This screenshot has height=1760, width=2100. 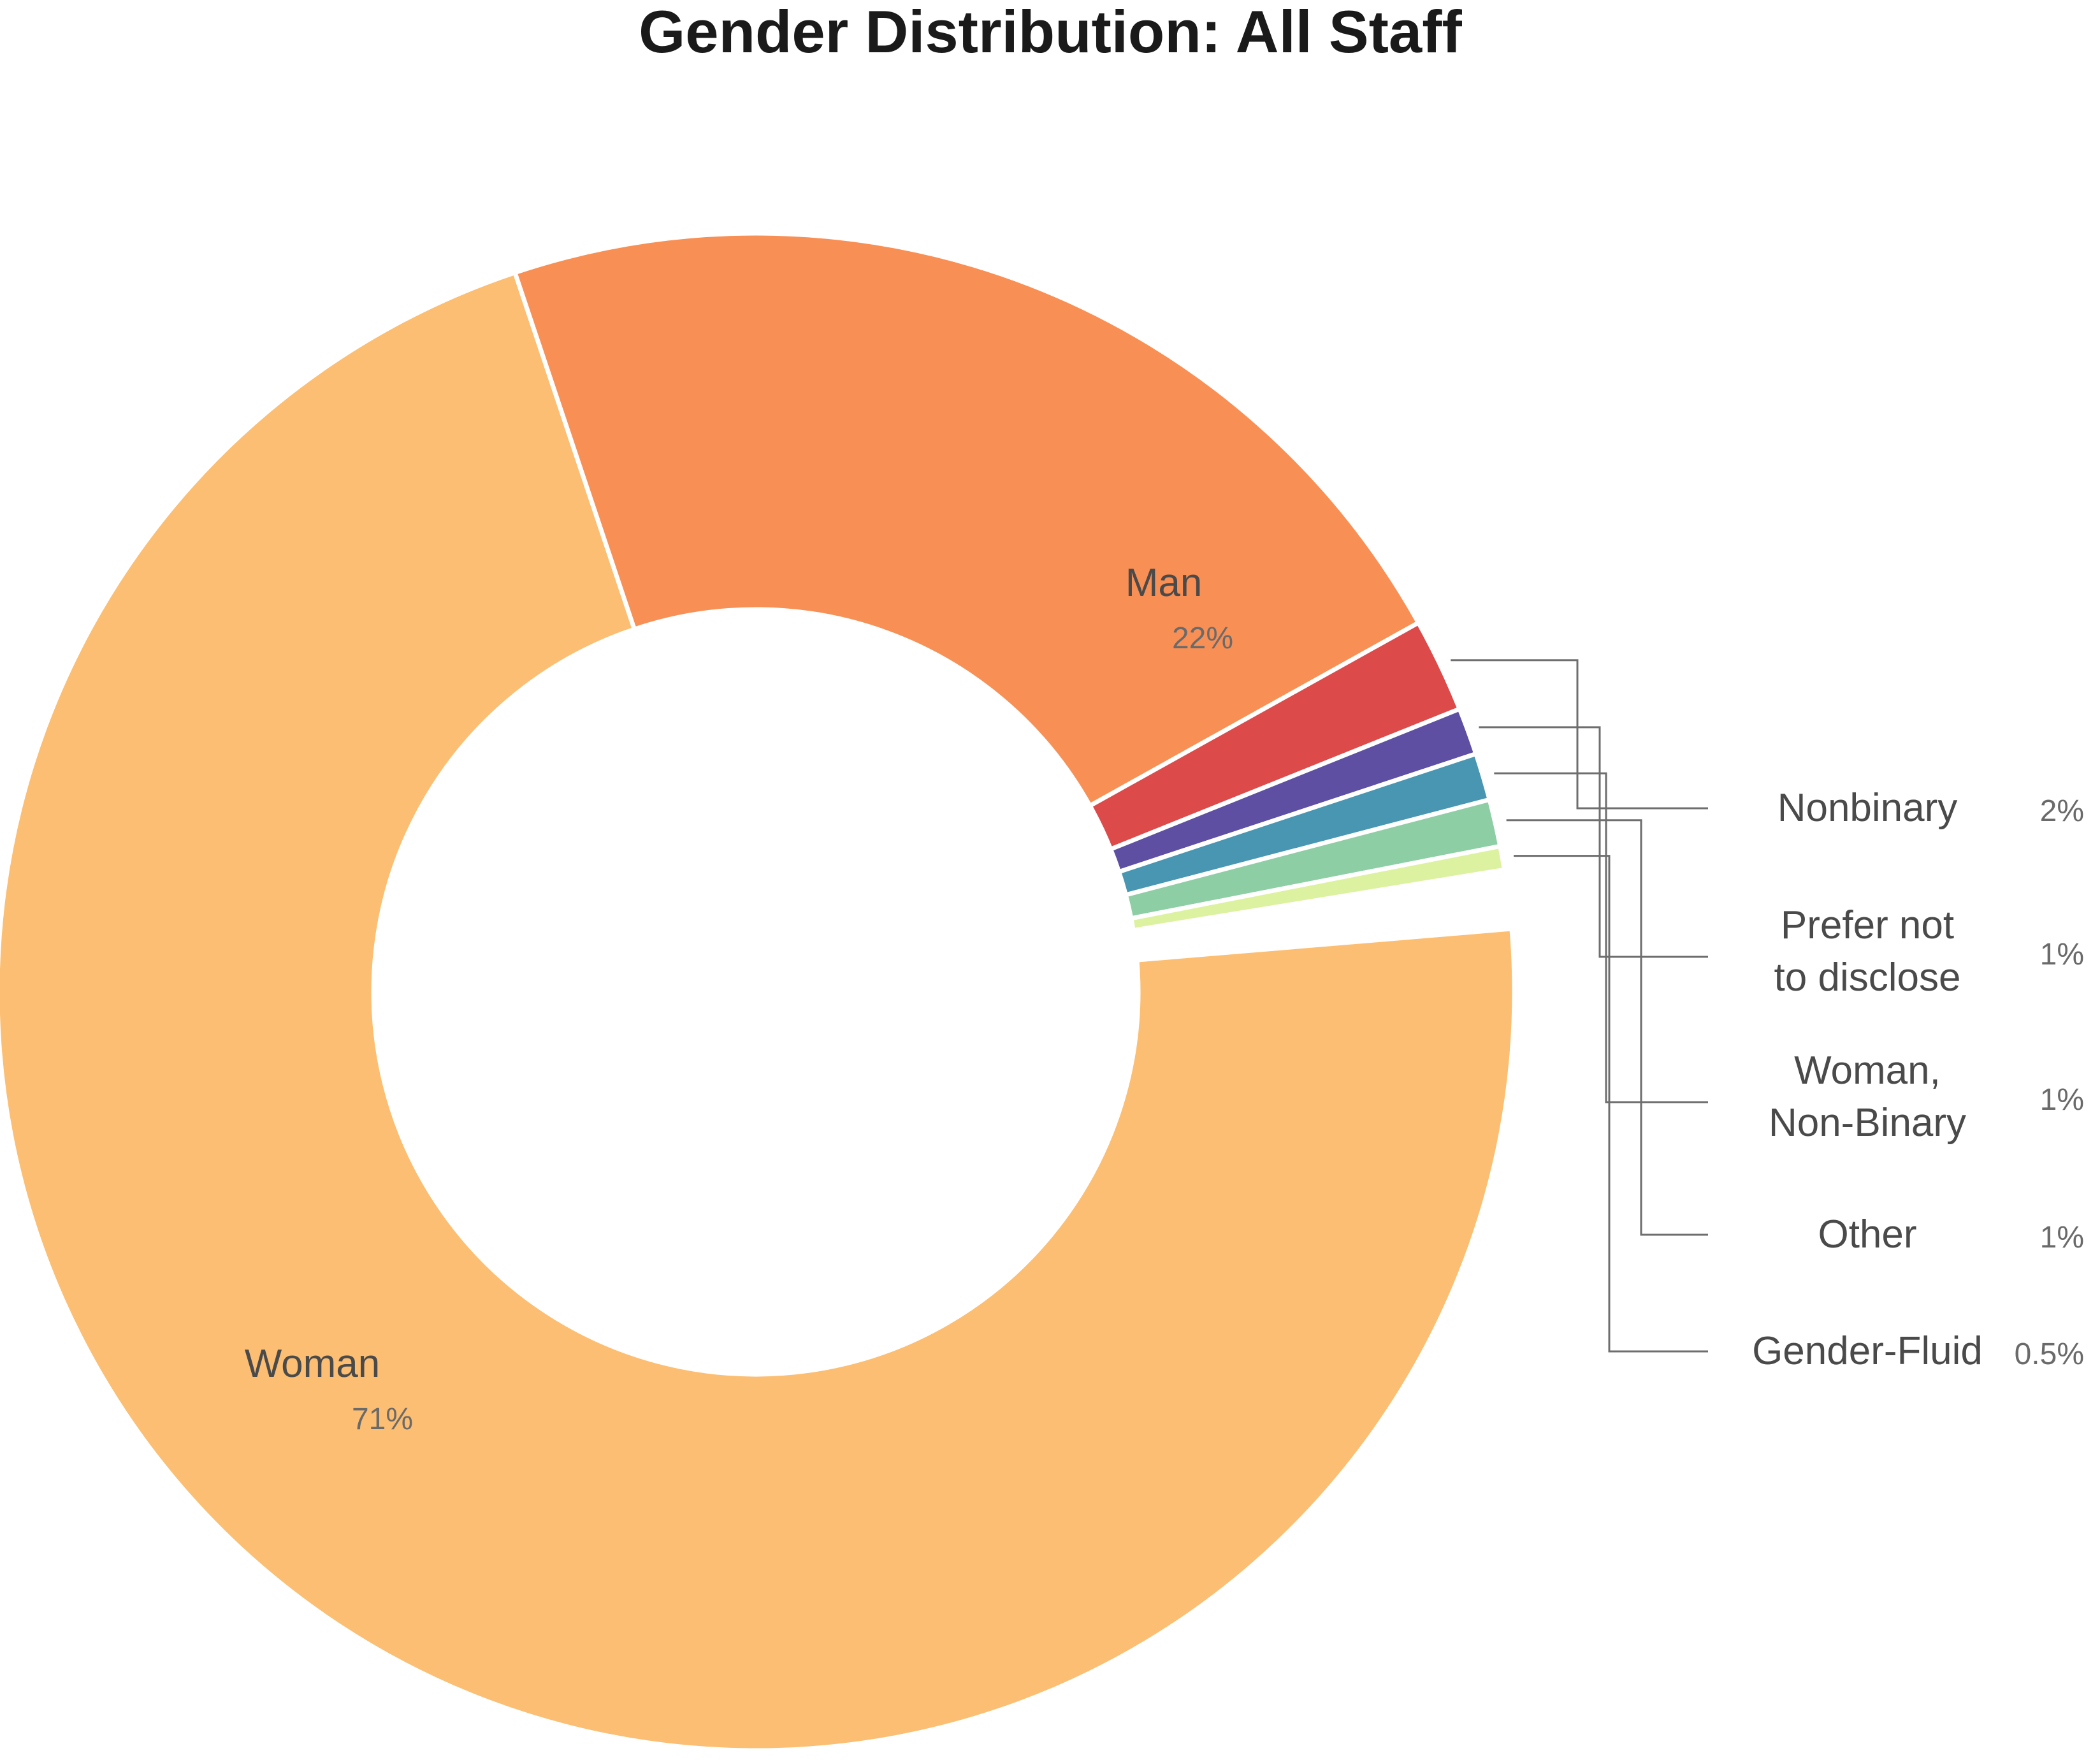 I want to click on value-label-gender-fluid: 0.5%, so click(x=2049, y=1354).